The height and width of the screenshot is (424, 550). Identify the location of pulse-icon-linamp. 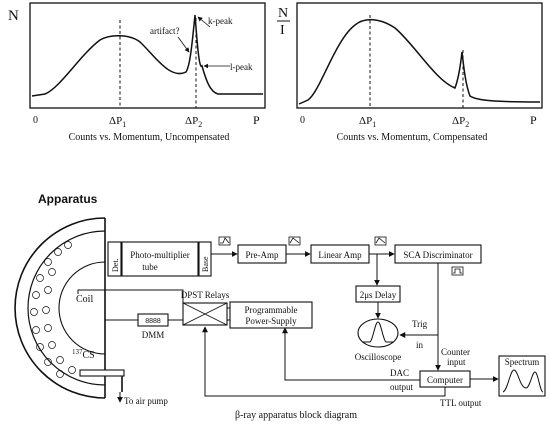
(380, 241).